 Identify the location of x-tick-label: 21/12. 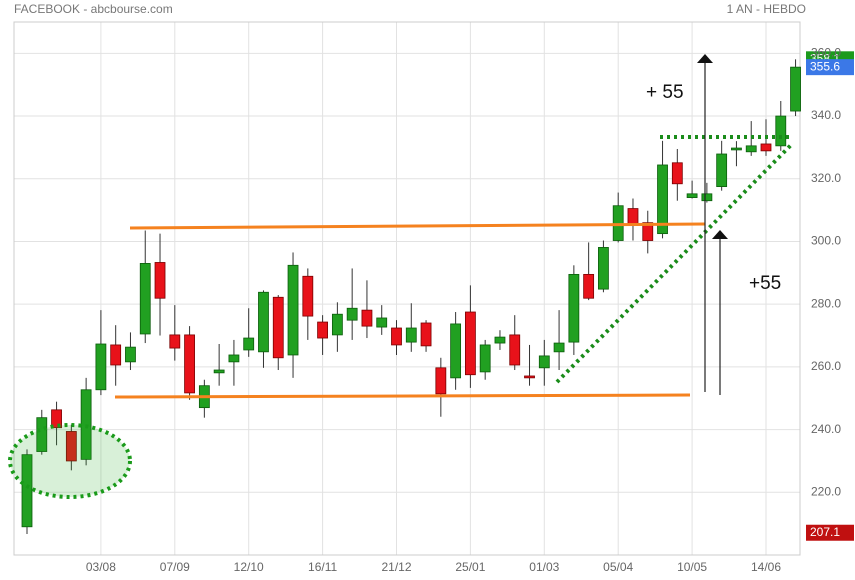
(396, 567).